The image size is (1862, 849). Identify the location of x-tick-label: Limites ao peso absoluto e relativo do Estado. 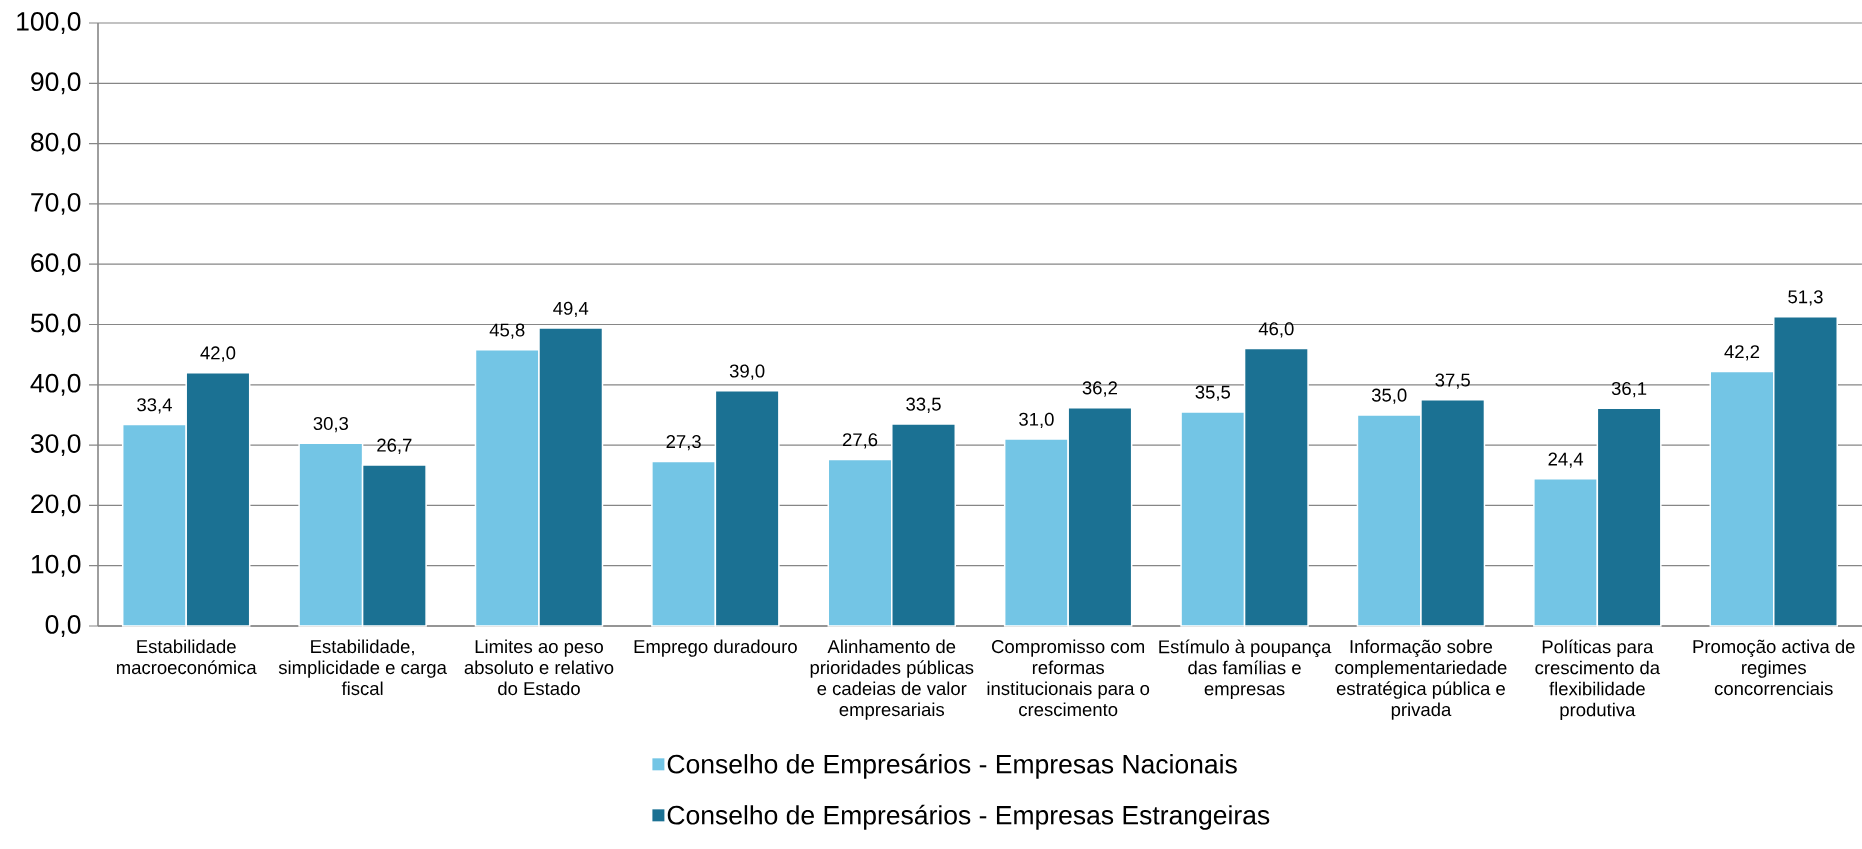
(539, 667).